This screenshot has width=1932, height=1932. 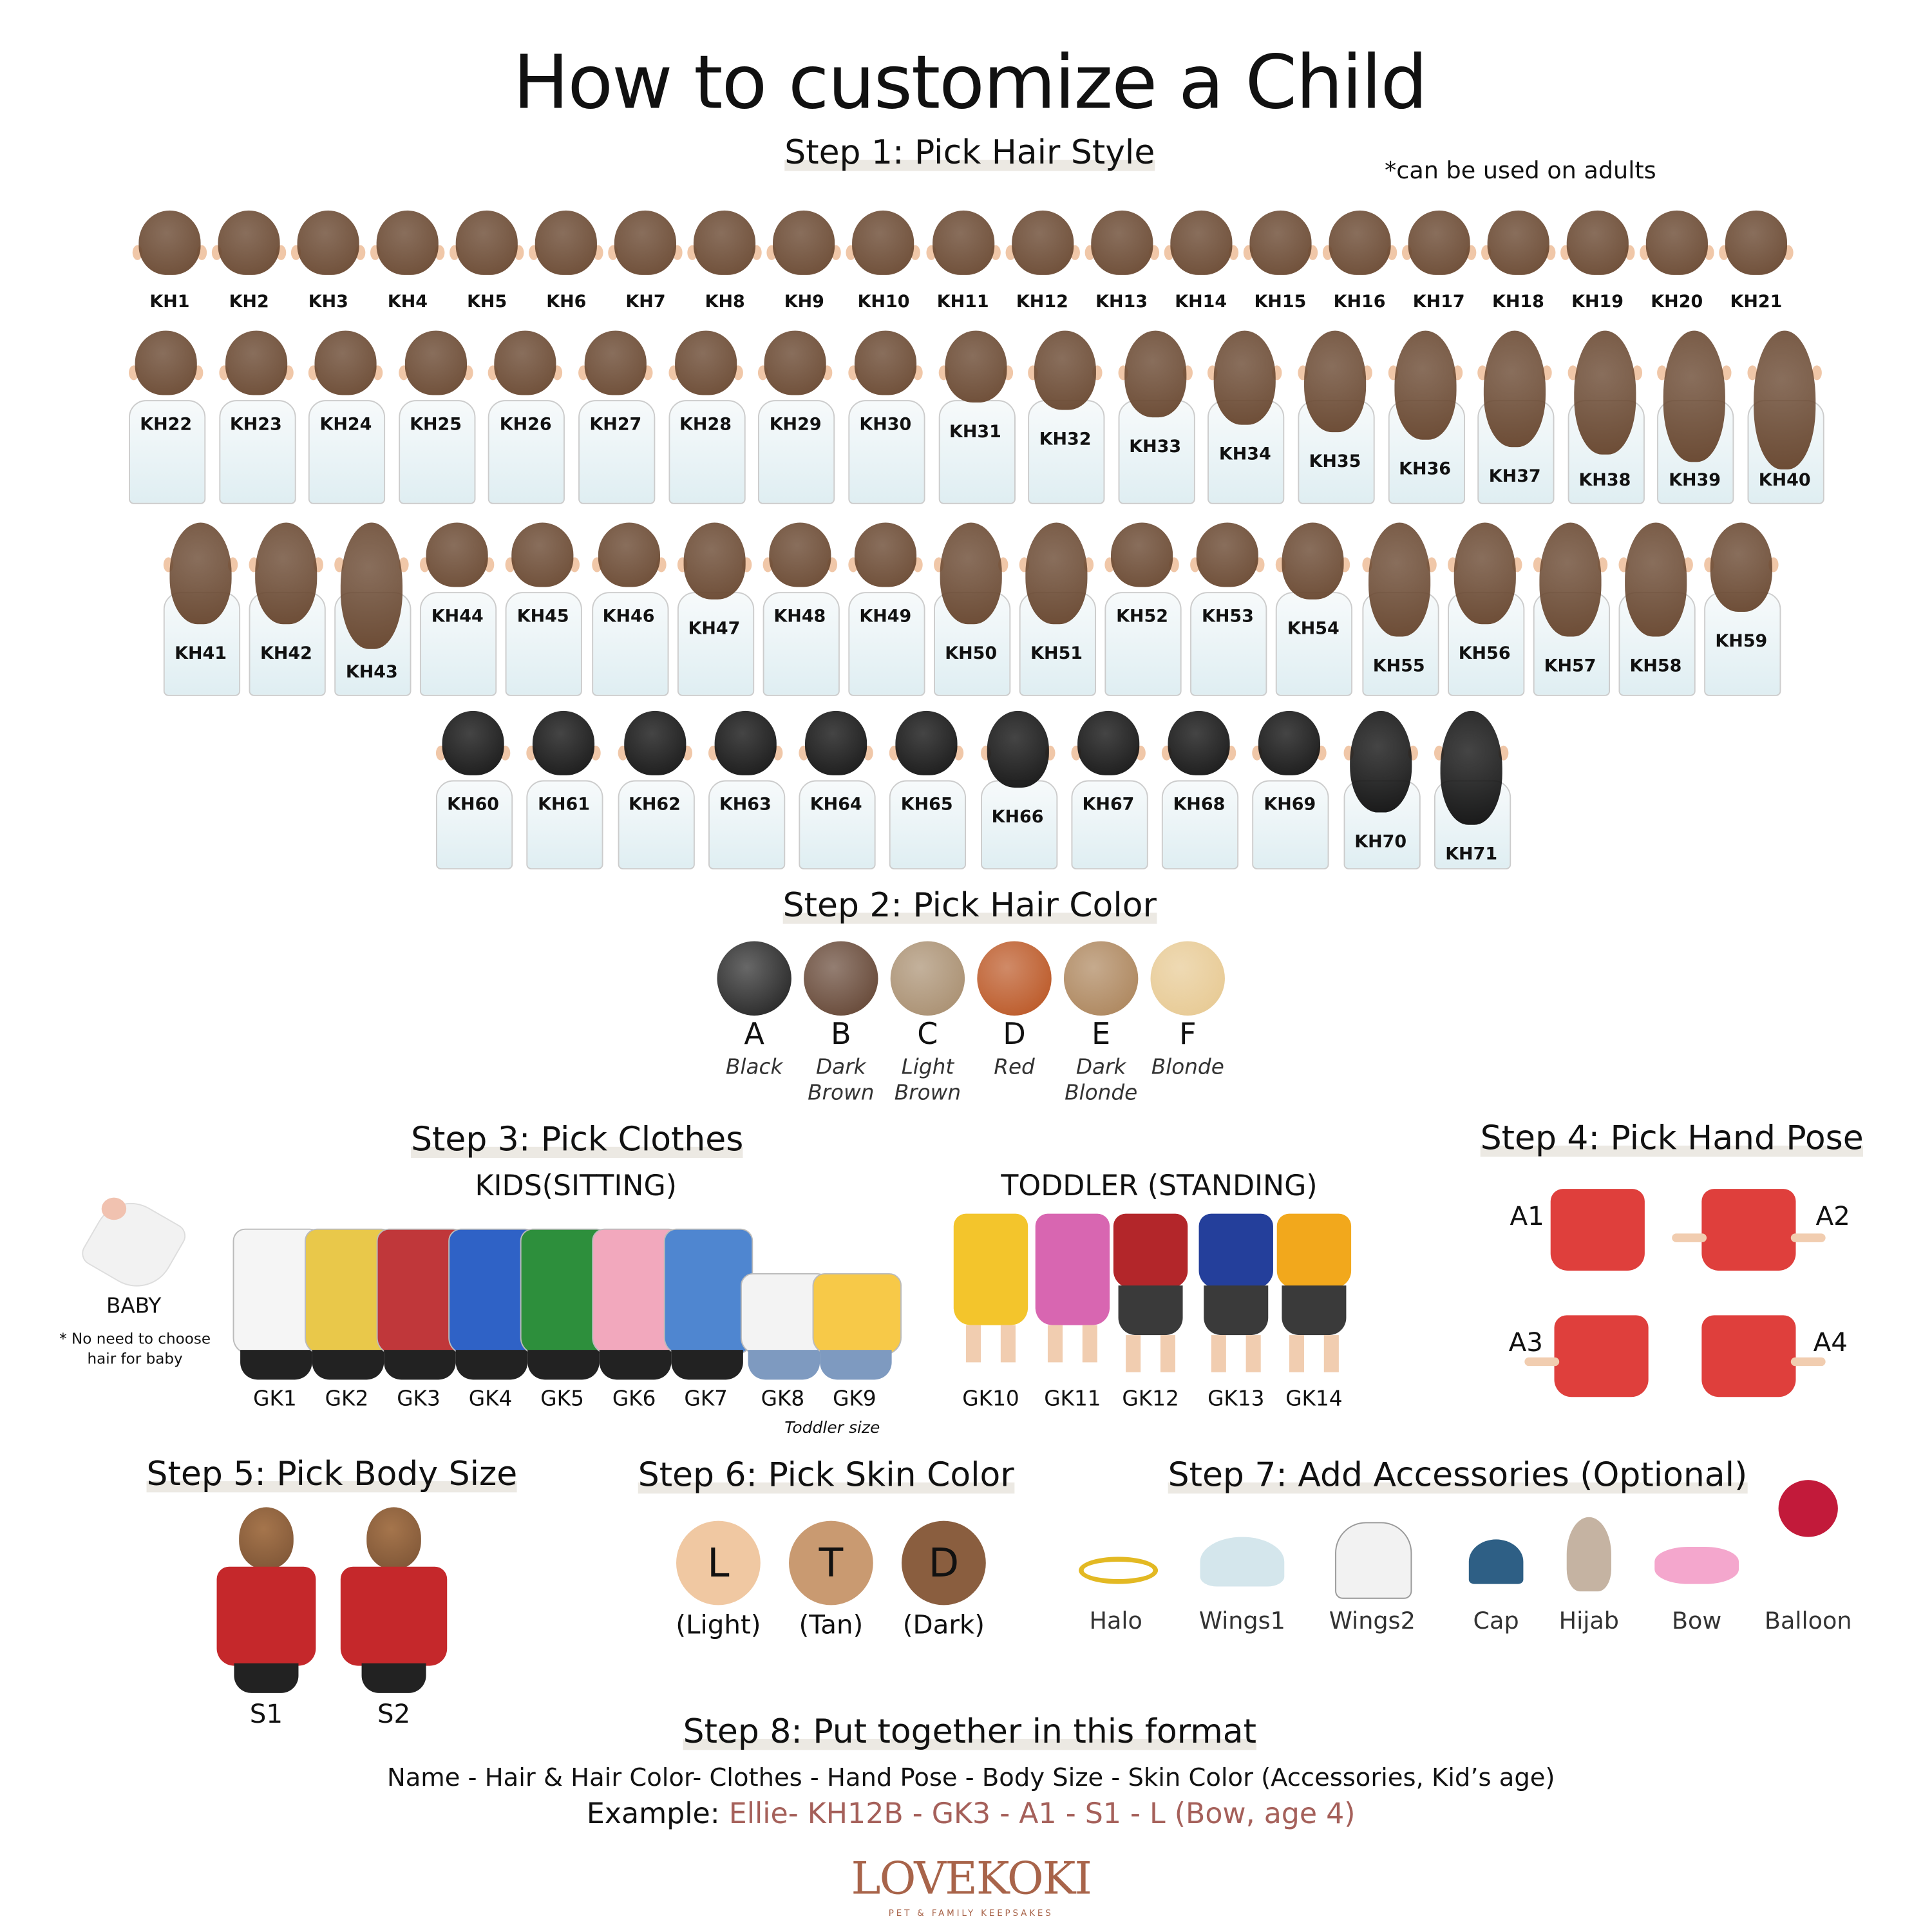 I want to click on hair-style-kh58: KH58, so click(x=1656, y=608).